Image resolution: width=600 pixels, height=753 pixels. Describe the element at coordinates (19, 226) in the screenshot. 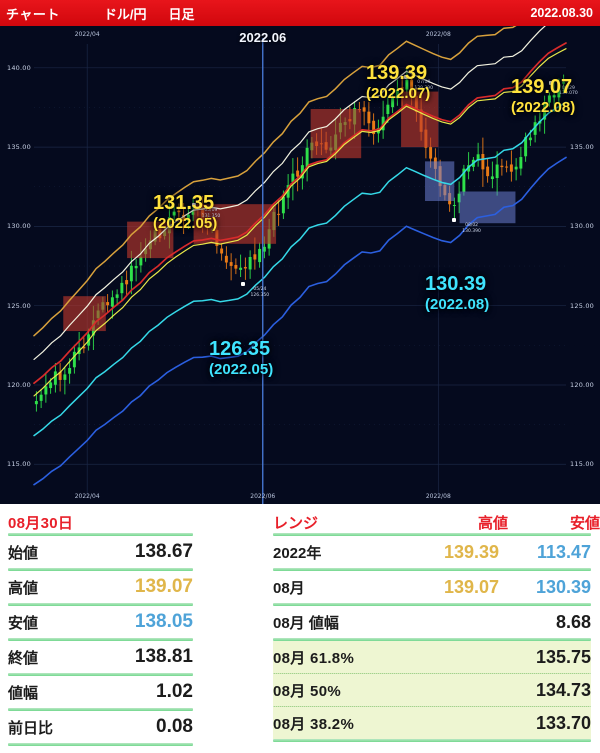

I see `y-axis-label-left: 130.00` at that location.